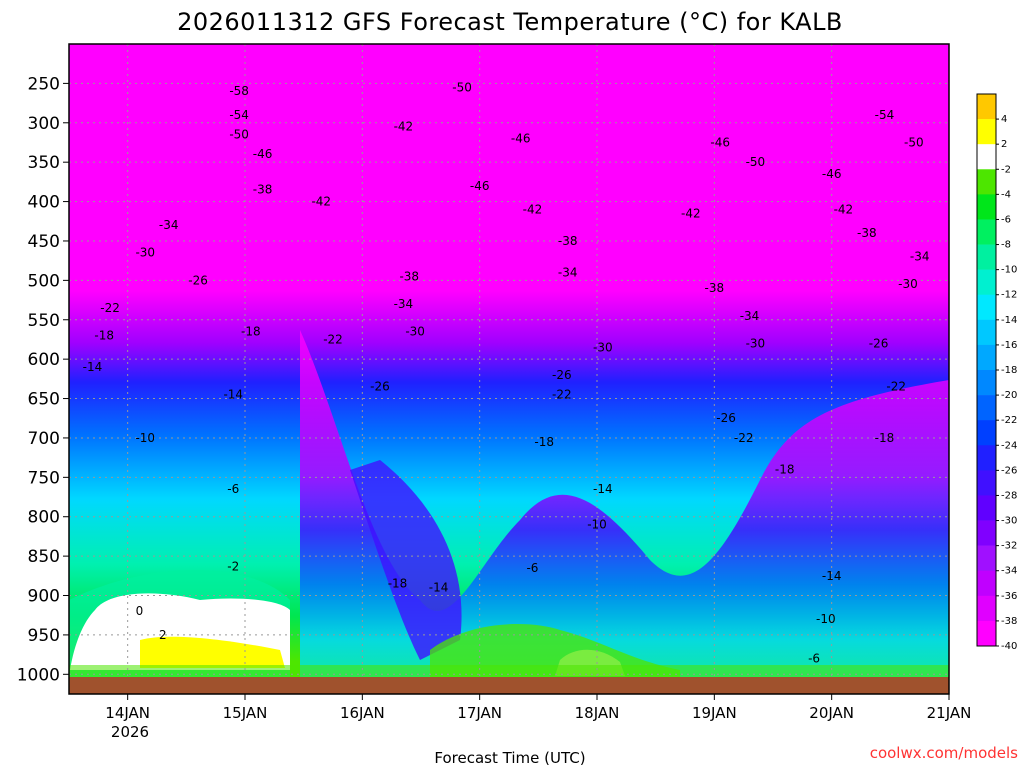 The width and height of the screenshot is (1024, 768). Describe the element at coordinates (1009, 270) in the screenshot. I see `colorbar-tick-label: -10` at that location.